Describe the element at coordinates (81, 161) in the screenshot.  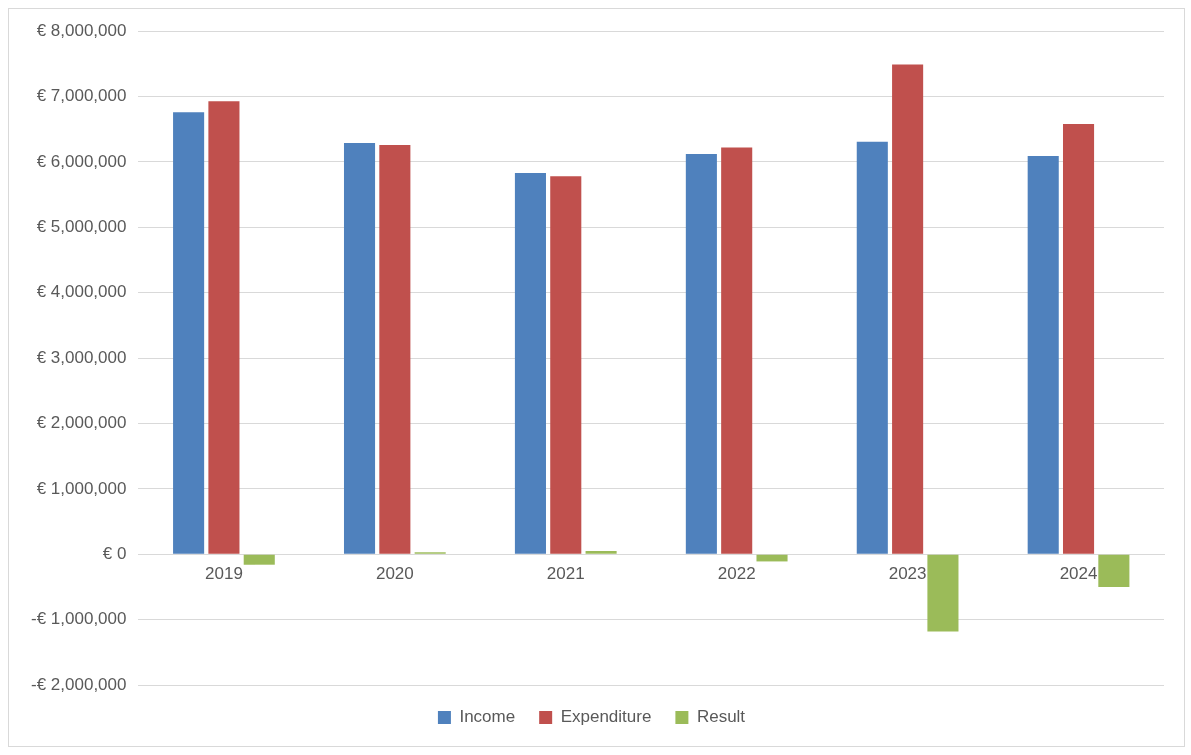
I see `y-tick-label: € 6,000,000` at that location.